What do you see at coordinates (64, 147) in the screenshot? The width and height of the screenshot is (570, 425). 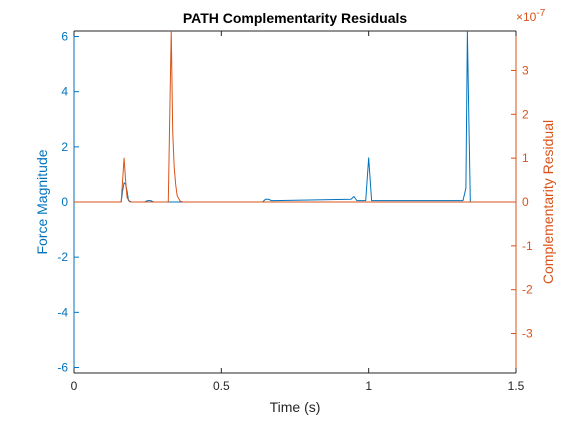 I see `y-left-tick-label: 2` at bounding box center [64, 147].